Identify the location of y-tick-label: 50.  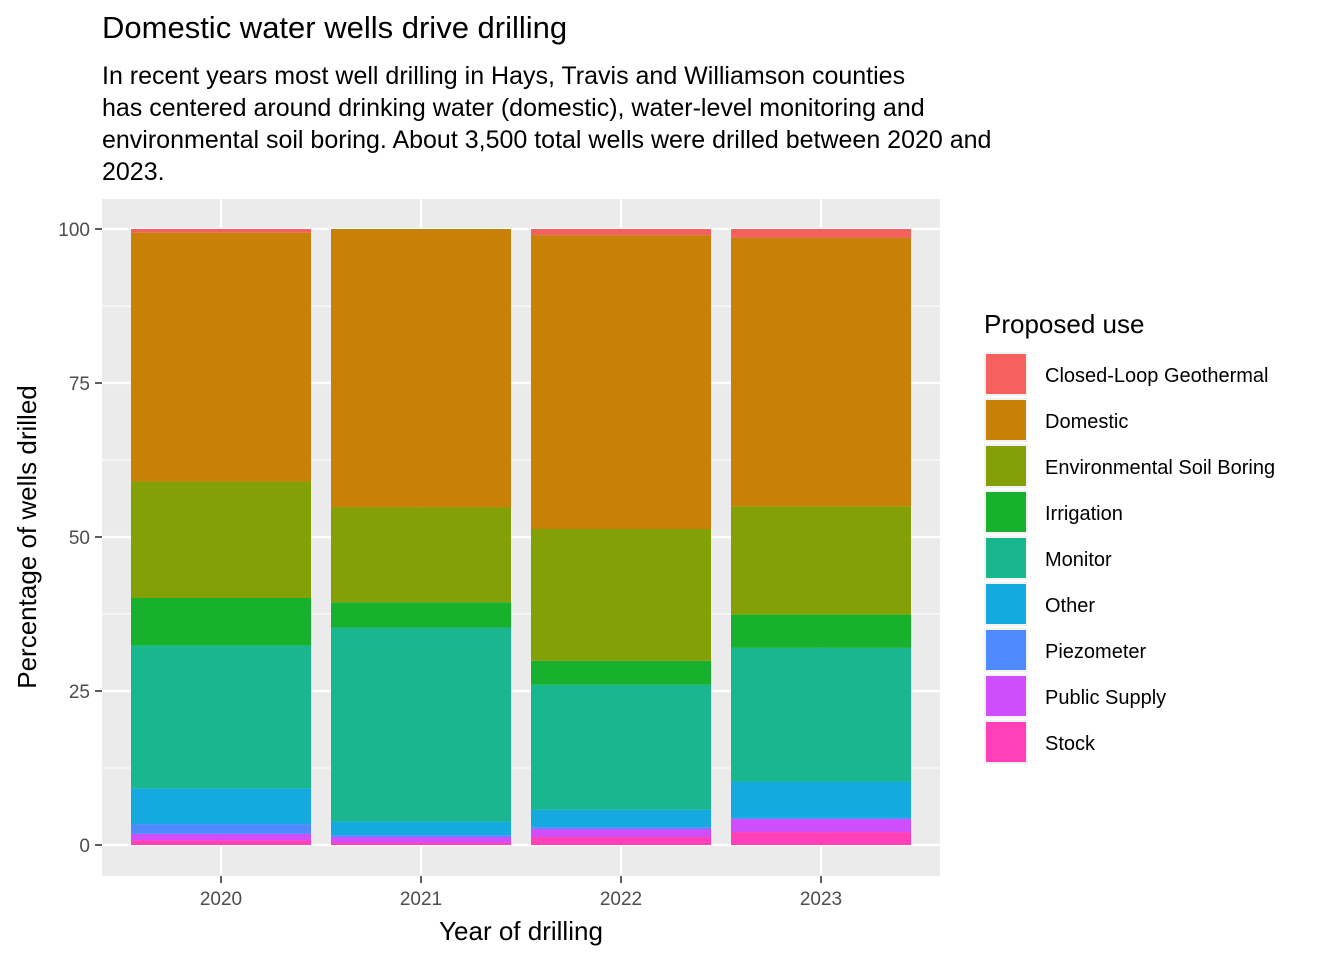
(79, 538).